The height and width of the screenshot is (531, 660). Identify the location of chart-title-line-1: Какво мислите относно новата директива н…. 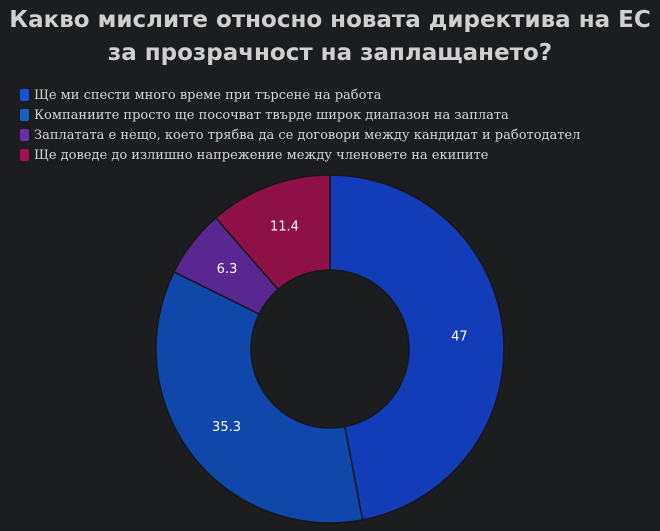
(330, 20).